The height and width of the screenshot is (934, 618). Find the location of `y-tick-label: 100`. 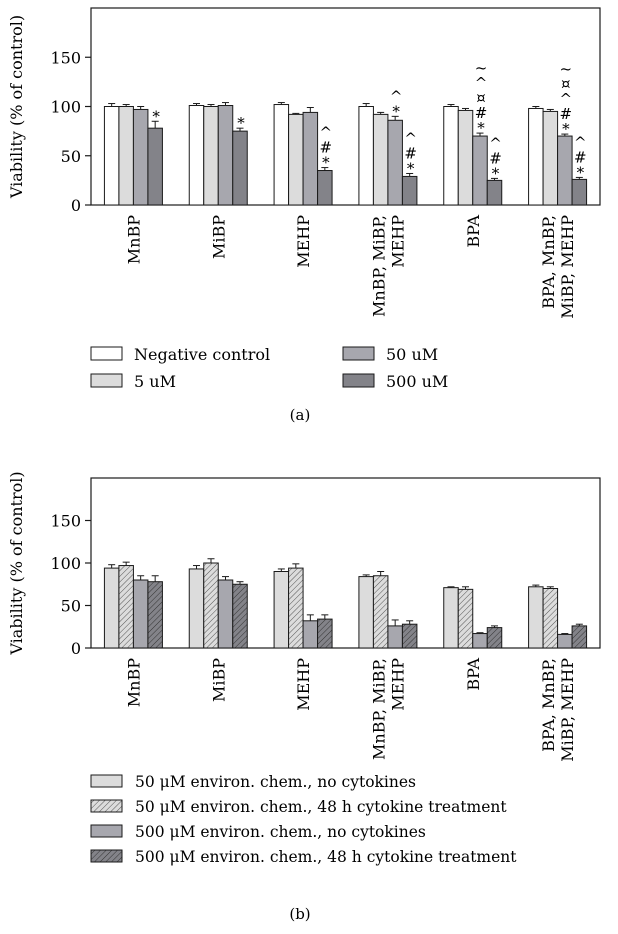

y-tick-label: 100 is located at coordinates (65, 563).